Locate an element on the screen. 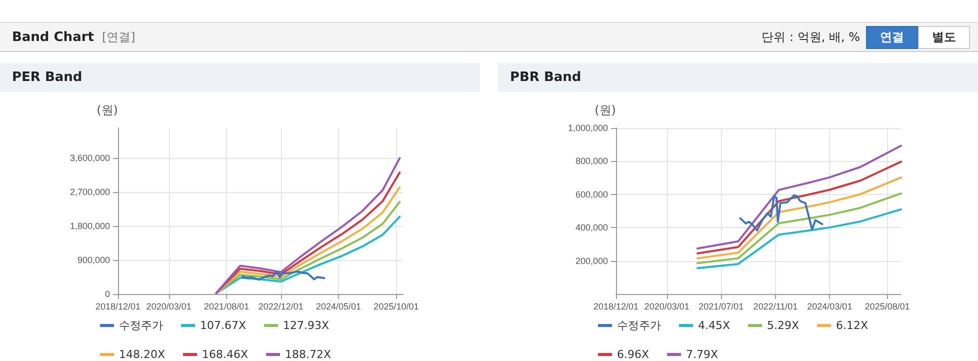 This screenshot has height=361, width=978. text: Band Chart is located at coordinates (53, 37).